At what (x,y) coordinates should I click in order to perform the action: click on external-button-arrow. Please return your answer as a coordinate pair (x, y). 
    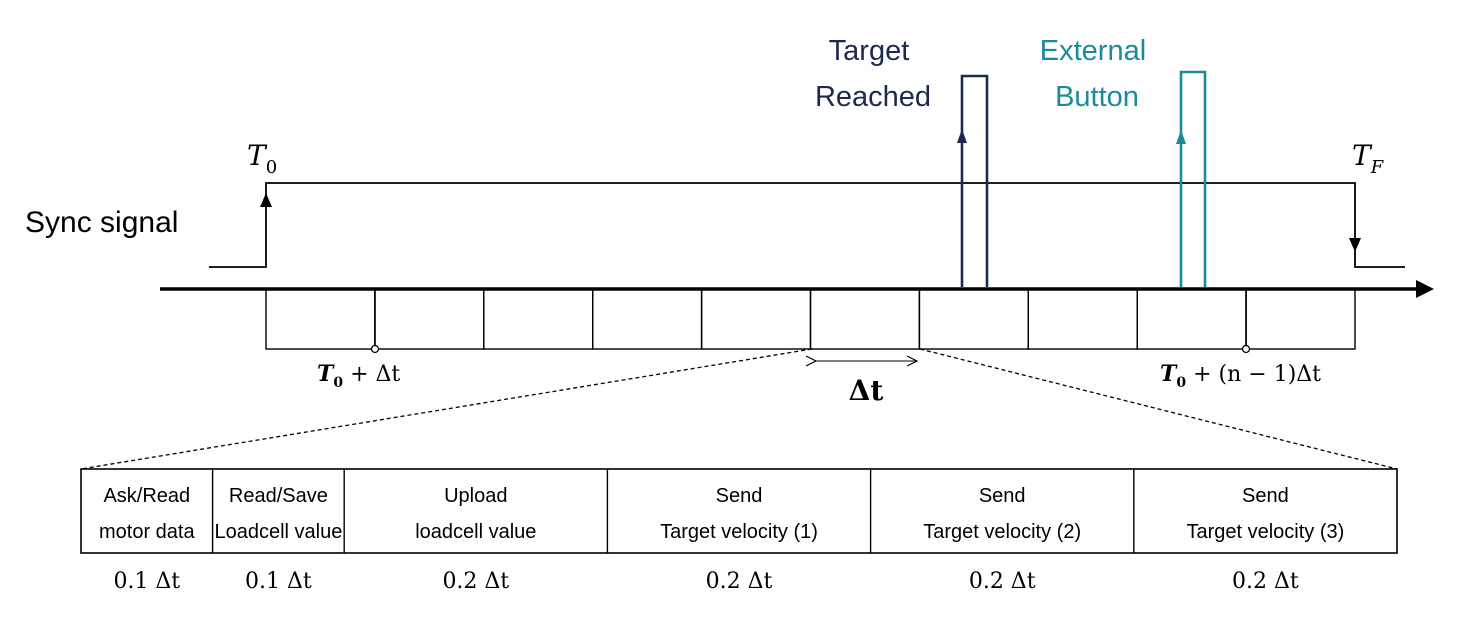
    Looking at the image, I should click on (1181, 137).